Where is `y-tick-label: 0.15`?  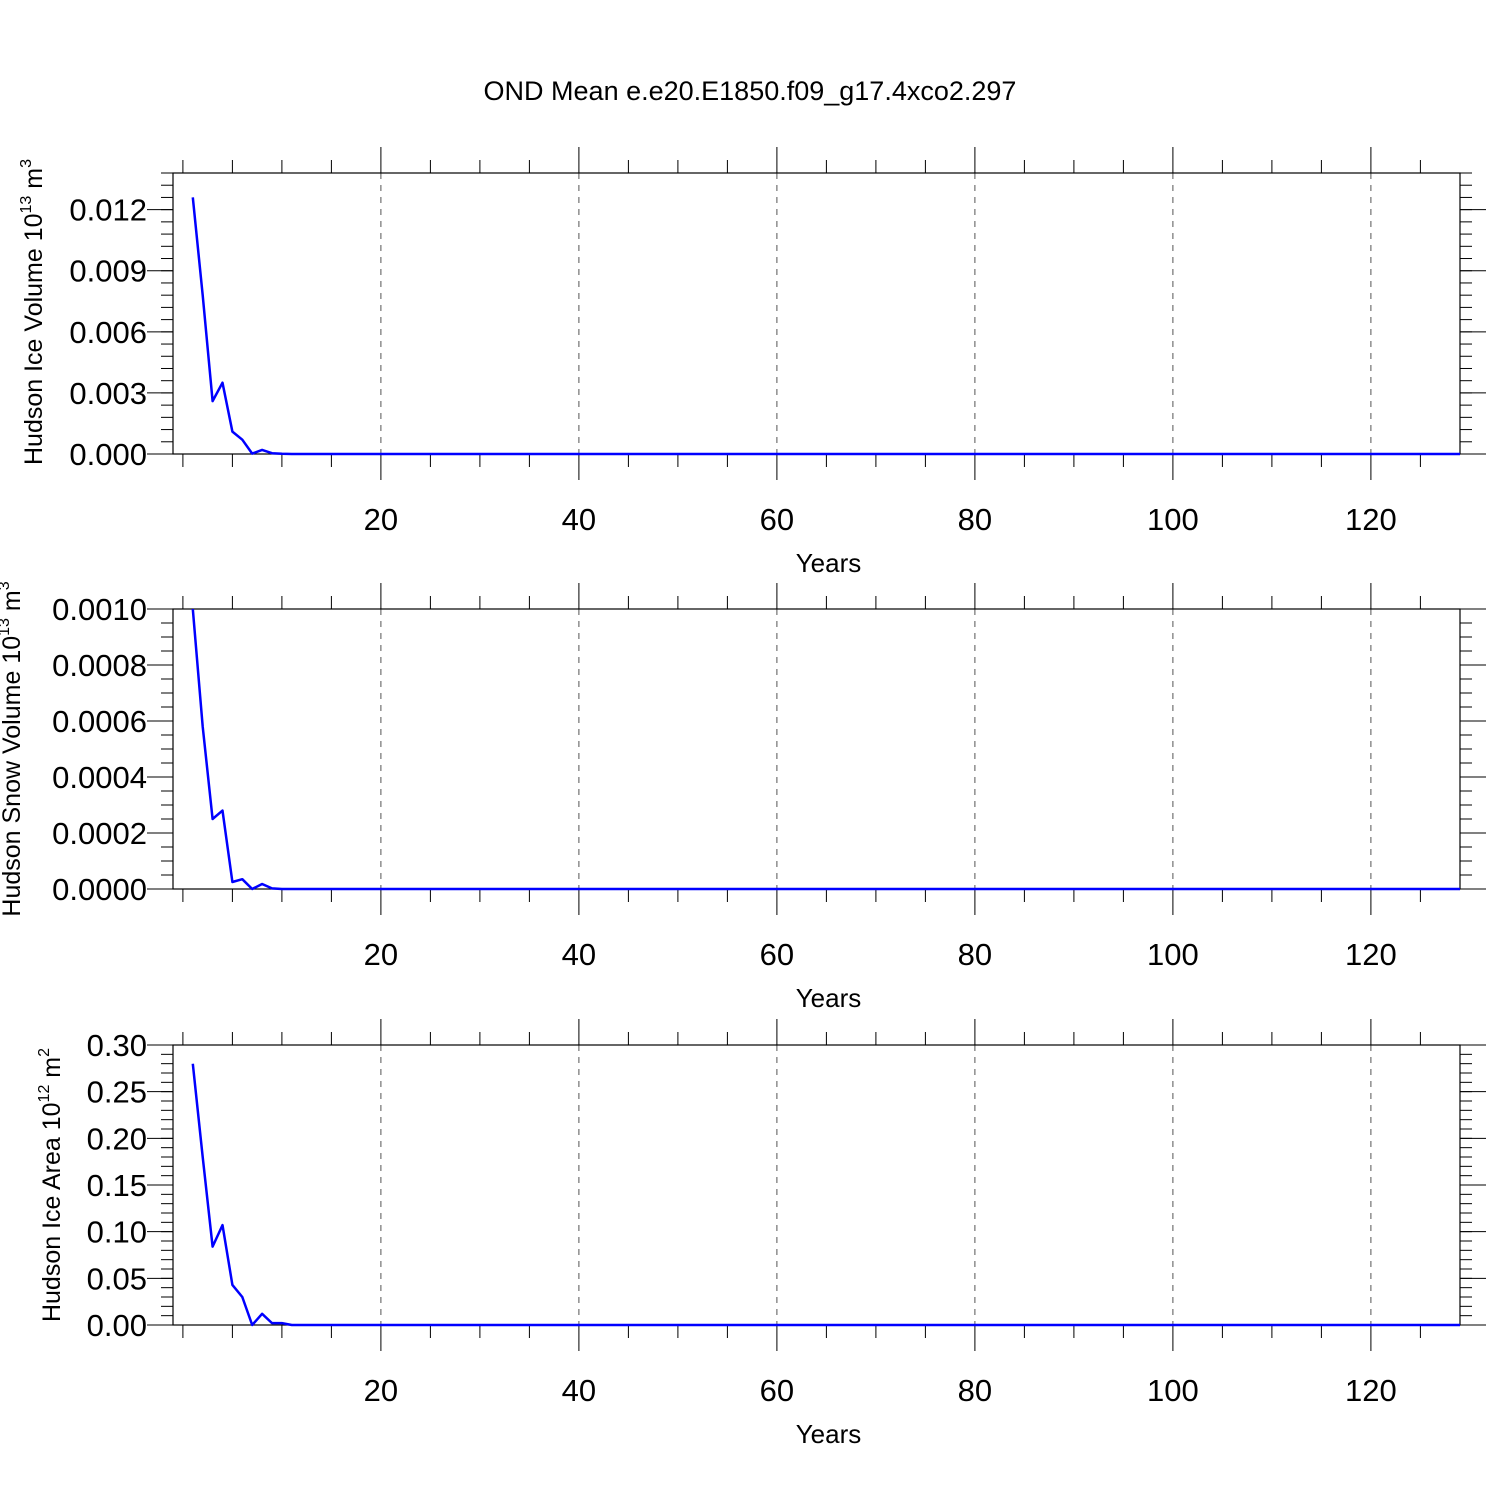 y-tick-label: 0.15 is located at coordinates (117, 1185).